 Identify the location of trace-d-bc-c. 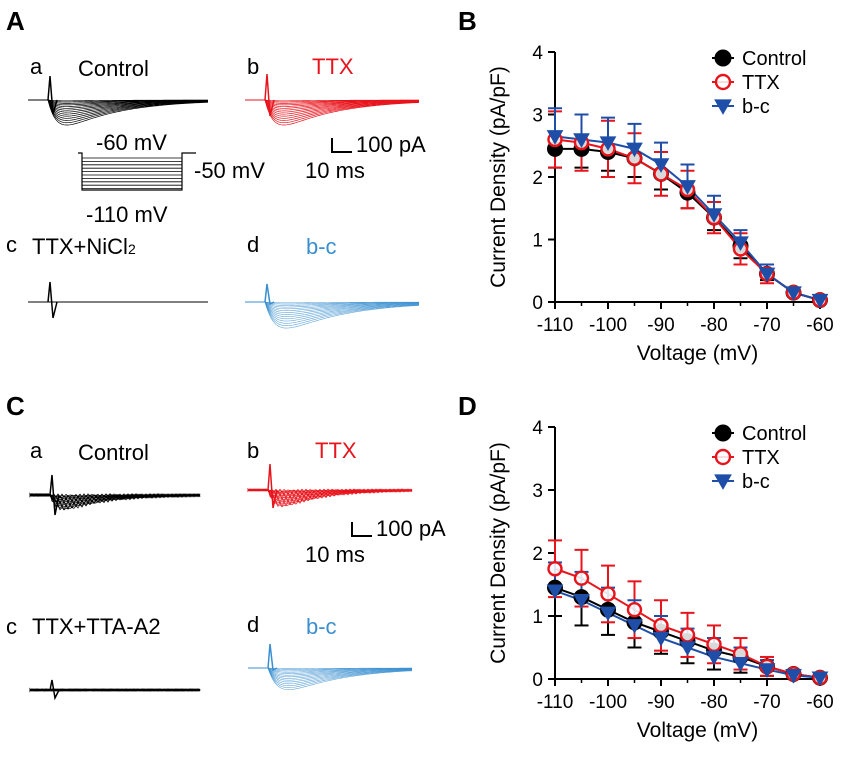
(330, 666).